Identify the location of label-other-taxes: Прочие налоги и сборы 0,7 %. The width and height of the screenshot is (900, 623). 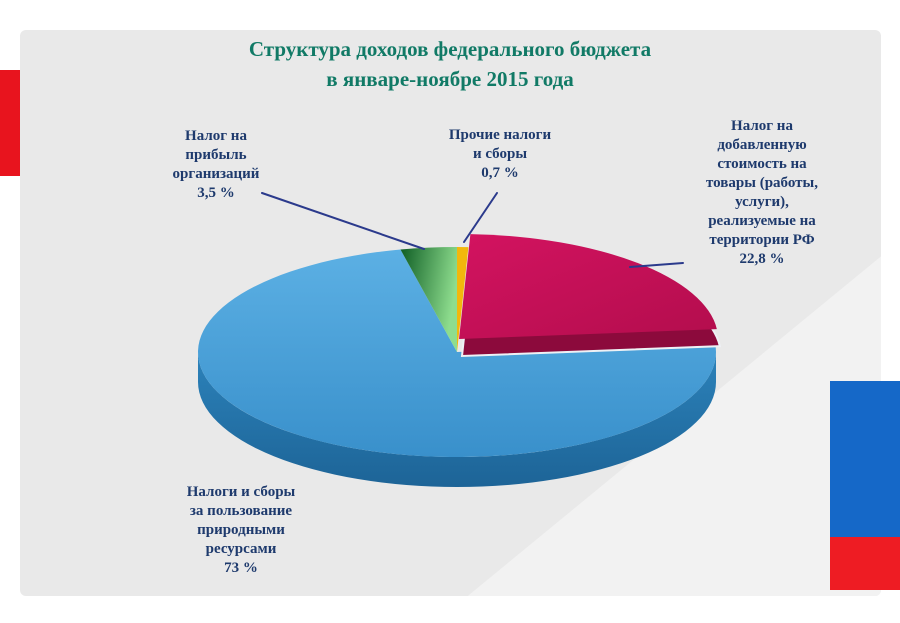
(500, 154).